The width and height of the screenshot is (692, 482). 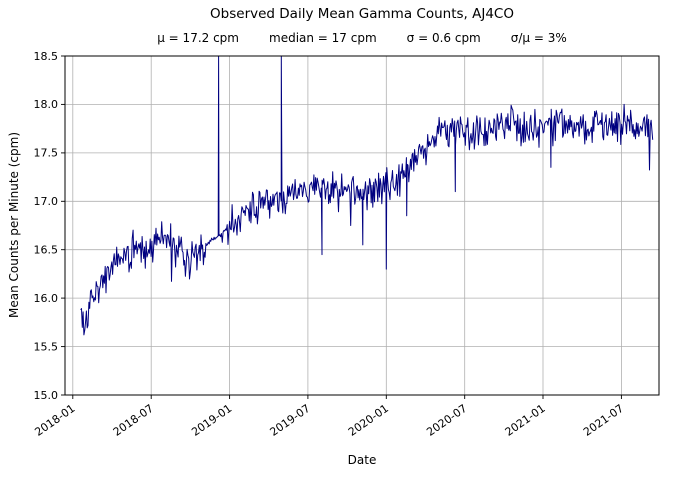 I want to click on stat-mu: μ = 17.2 cpm, so click(x=198, y=38).